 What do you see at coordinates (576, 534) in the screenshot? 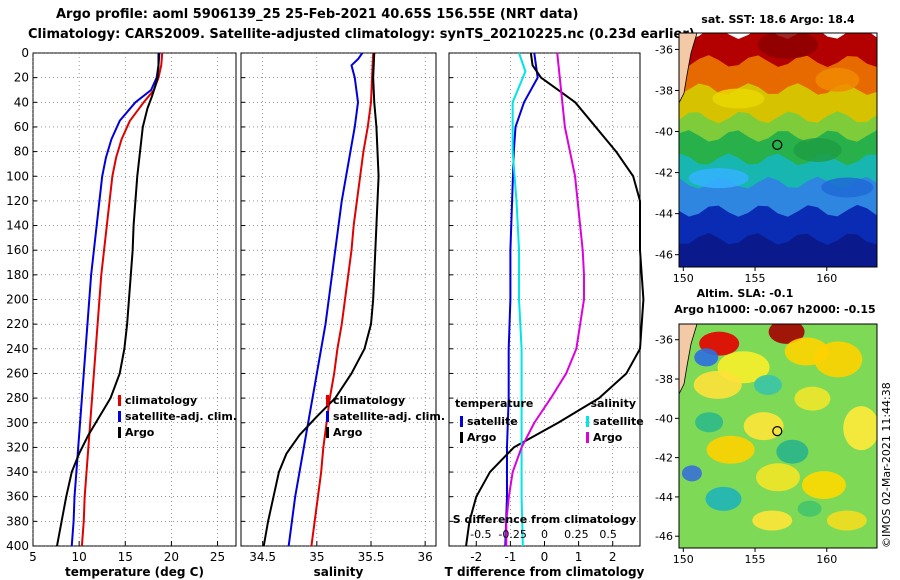
I see `diff-top-tick-label: 0.25` at bounding box center [576, 534].